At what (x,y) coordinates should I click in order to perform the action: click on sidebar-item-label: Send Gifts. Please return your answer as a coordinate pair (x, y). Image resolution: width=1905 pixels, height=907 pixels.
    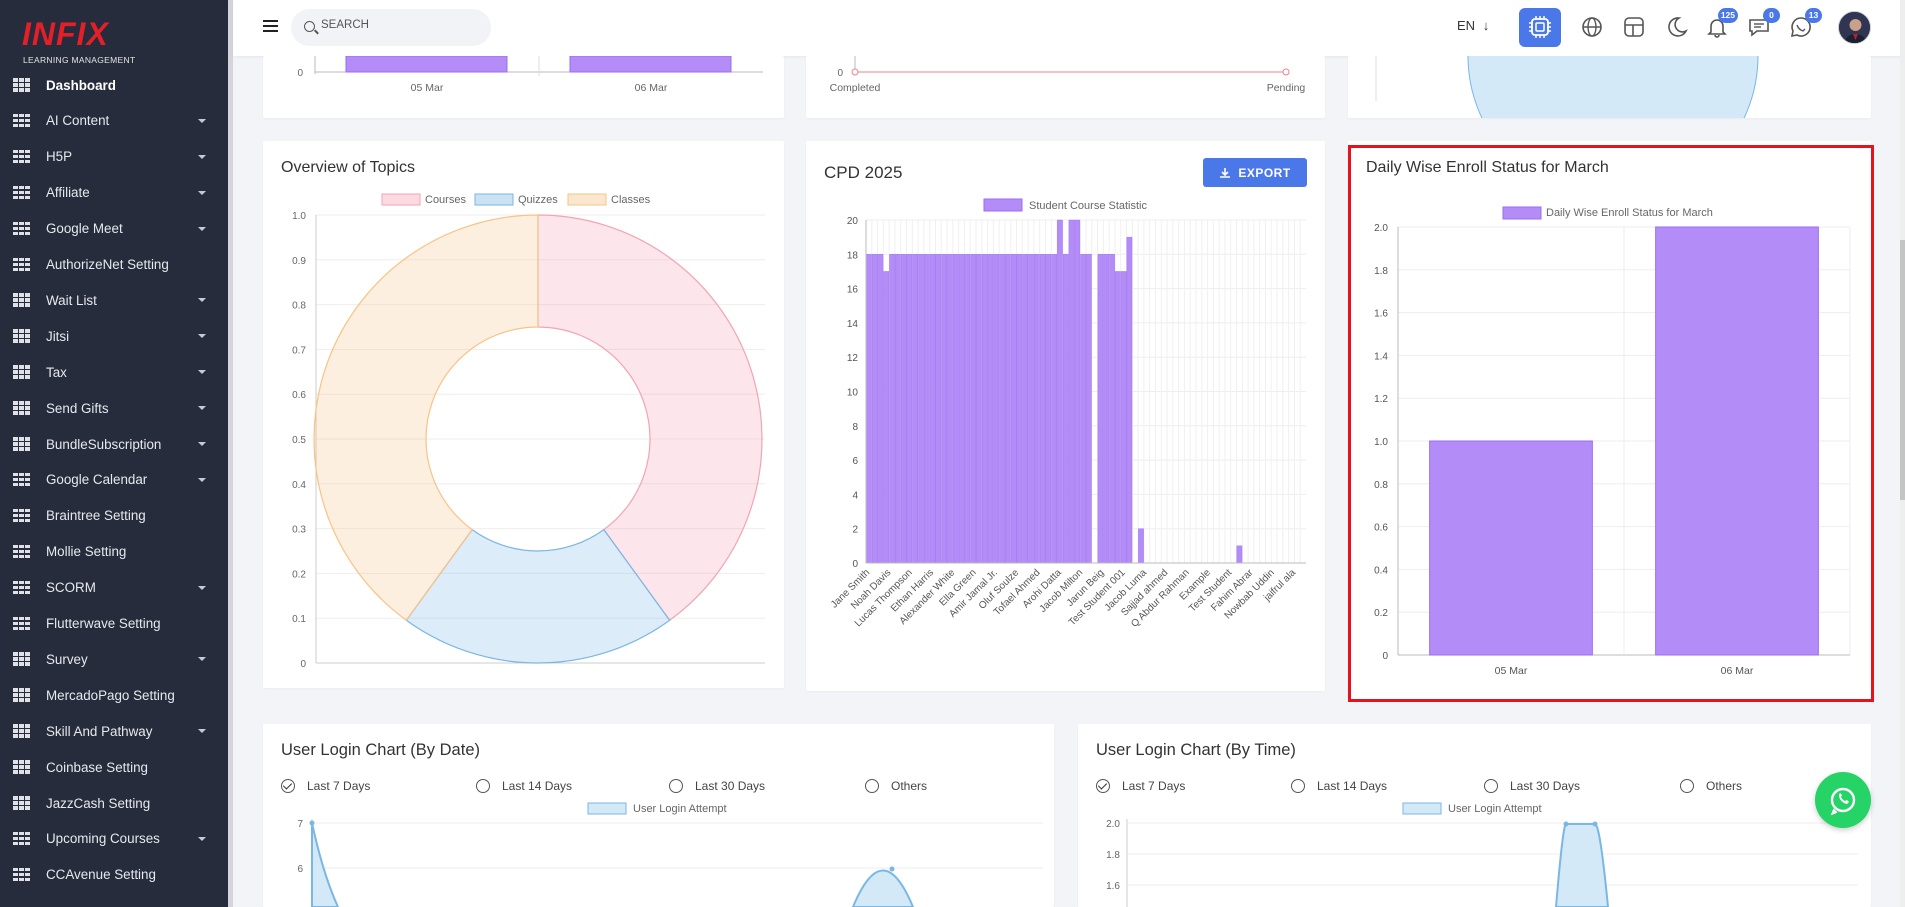
    Looking at the image, I should click on (77, 408).